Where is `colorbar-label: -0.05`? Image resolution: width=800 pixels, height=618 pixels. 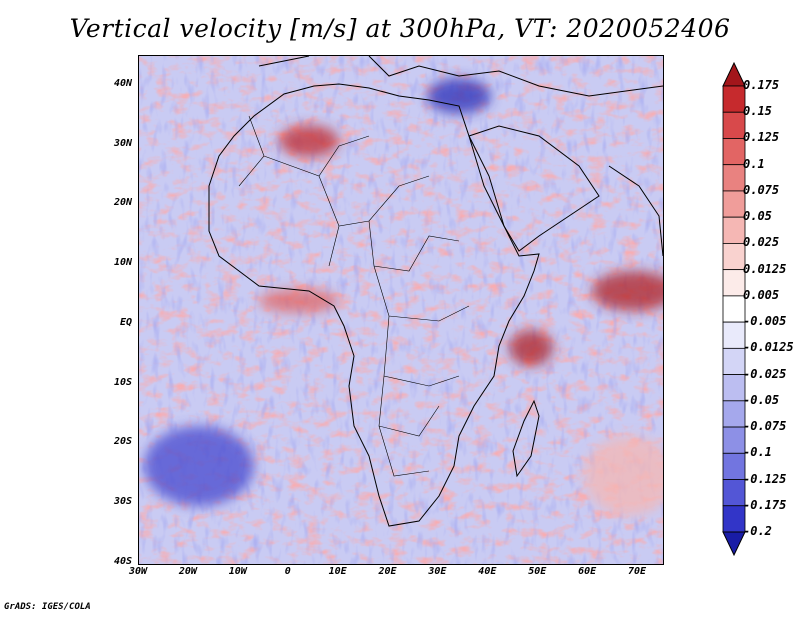
colorbar-label: -0.05 is located at coordinates (761, 399).